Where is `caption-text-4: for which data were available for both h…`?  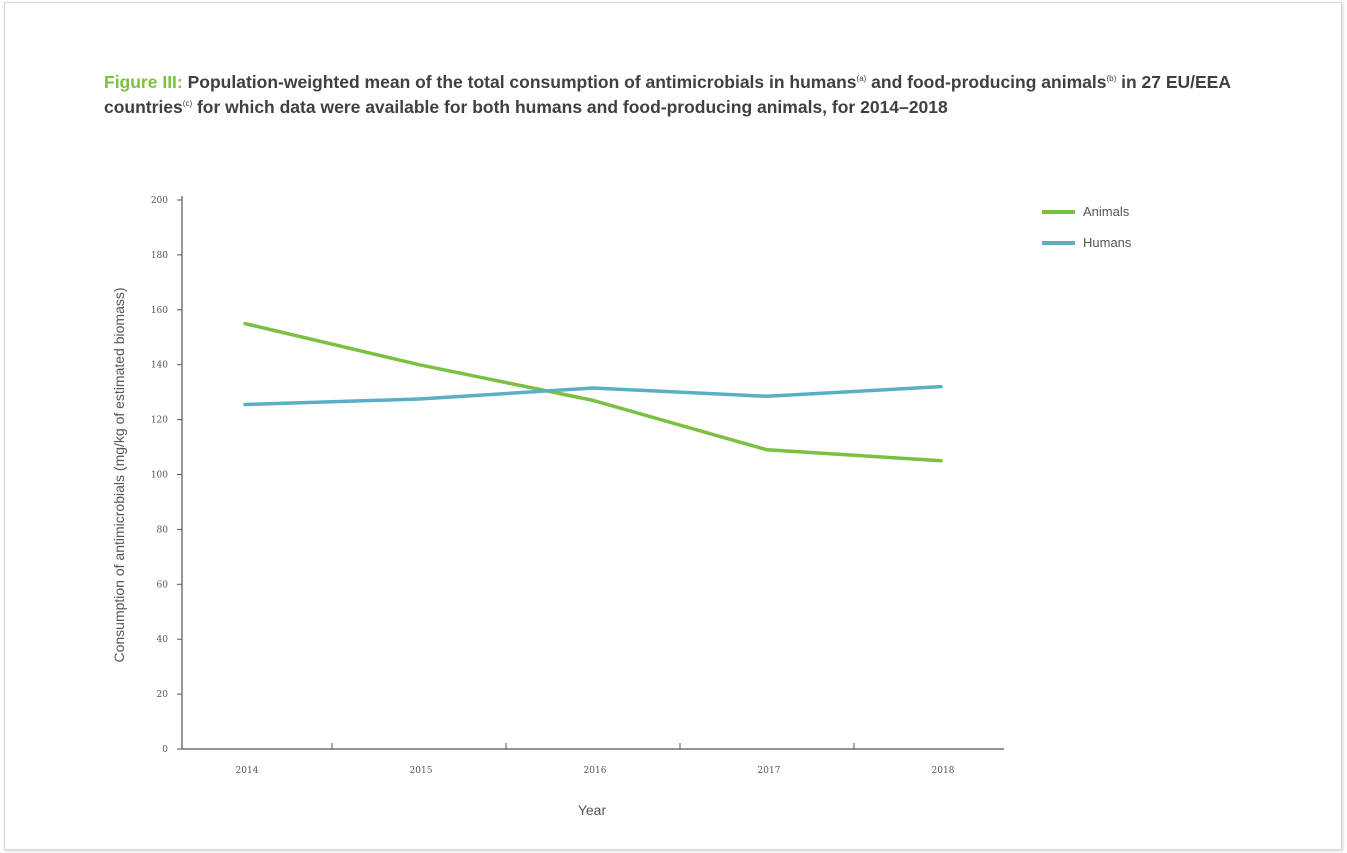 caption-text-4: for which data were available for both h… is located at coordinates (570, 107).